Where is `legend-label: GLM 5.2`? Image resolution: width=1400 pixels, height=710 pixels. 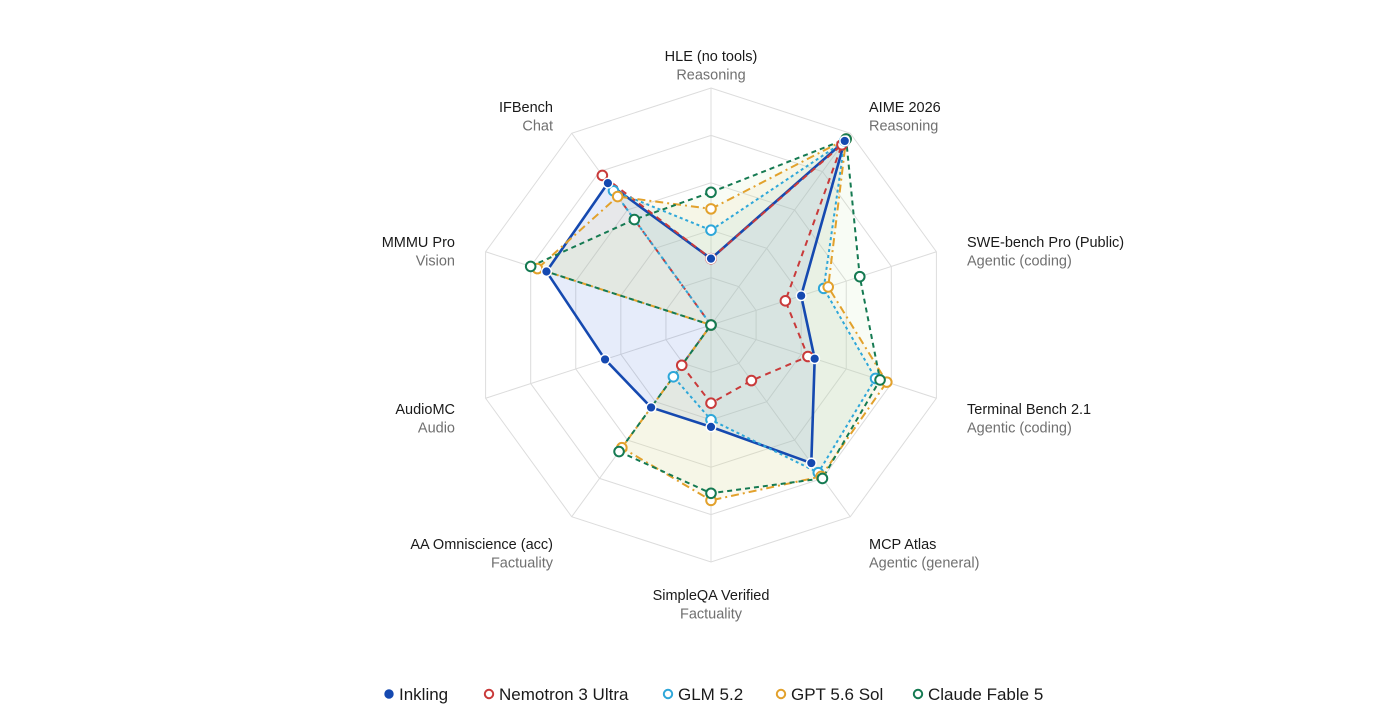 legend-label: GLM 5.2 is located at coordinates (710, 694).